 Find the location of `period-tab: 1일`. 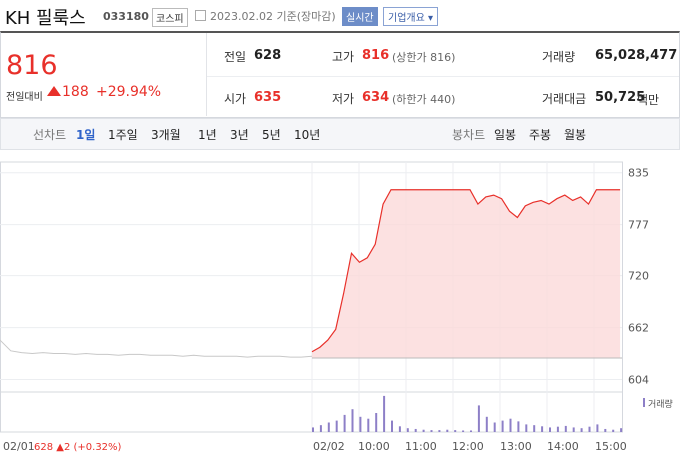

period-tab: 1일 is located at coordinates (86, 135).